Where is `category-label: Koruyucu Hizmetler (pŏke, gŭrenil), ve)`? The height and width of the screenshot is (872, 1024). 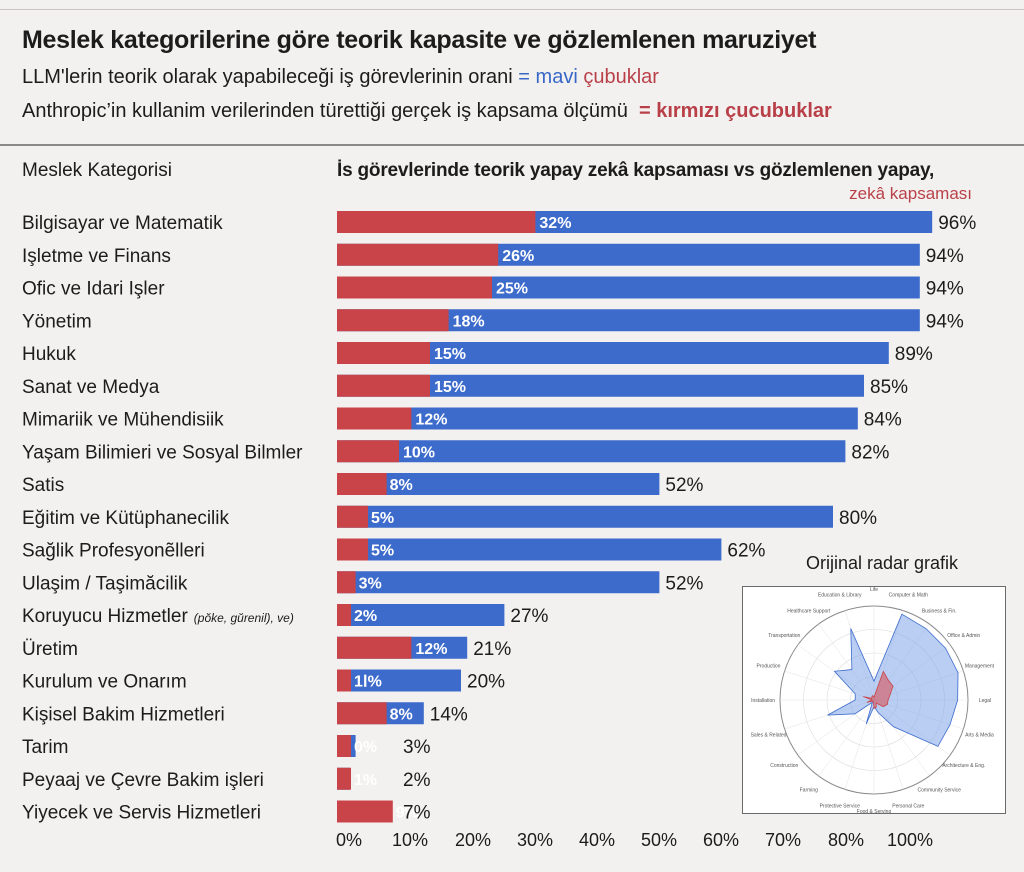 category-label: Koruyucu Hizmetler (pŏke, gŭrenil), ve) is located at coordinates (158, 616).